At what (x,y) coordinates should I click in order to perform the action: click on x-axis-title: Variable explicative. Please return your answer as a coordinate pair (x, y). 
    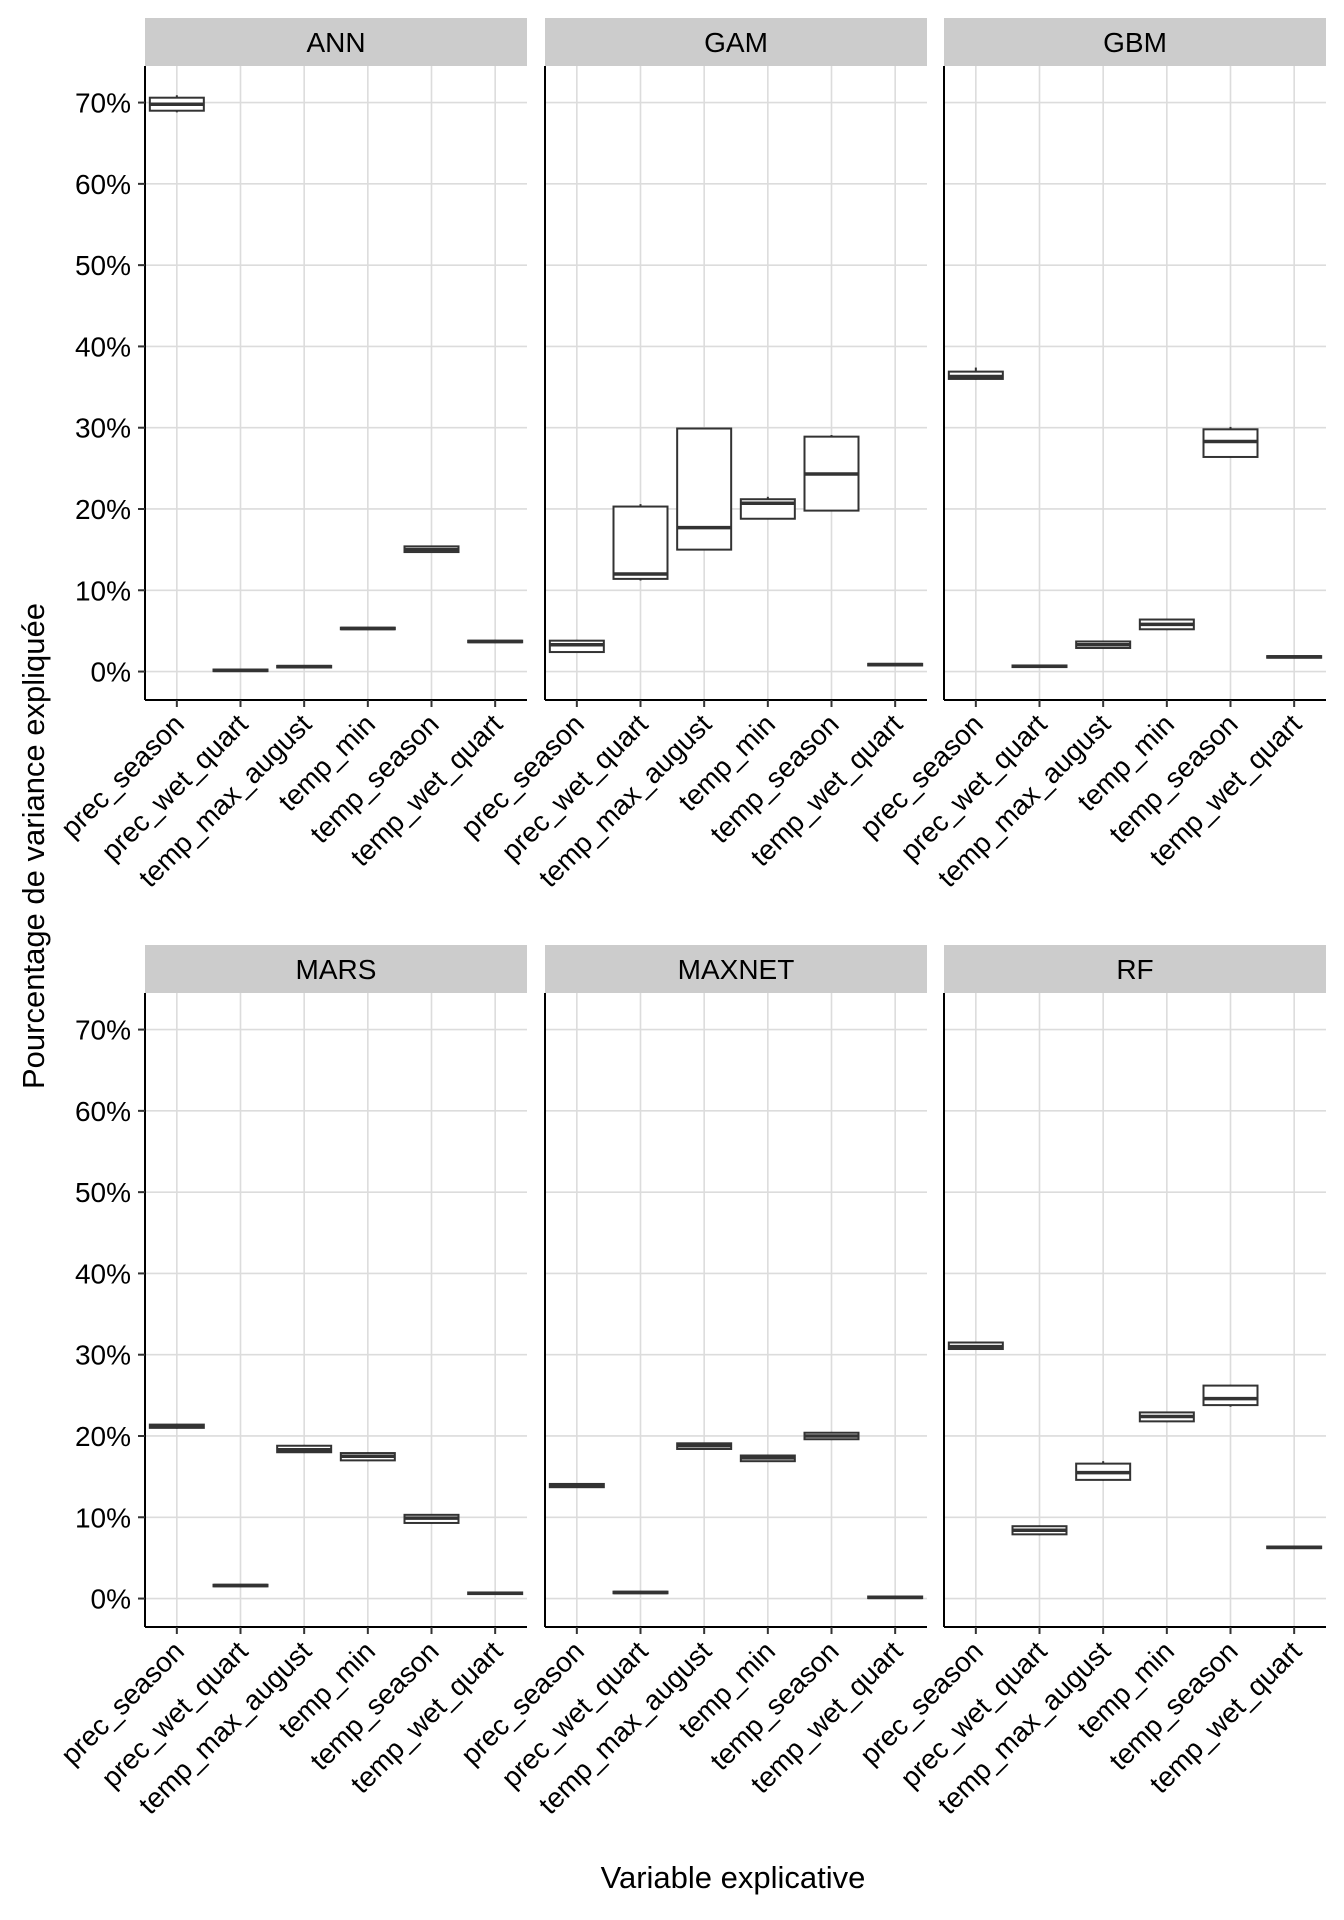
    Looking at the image, I should click on (733, 1877).